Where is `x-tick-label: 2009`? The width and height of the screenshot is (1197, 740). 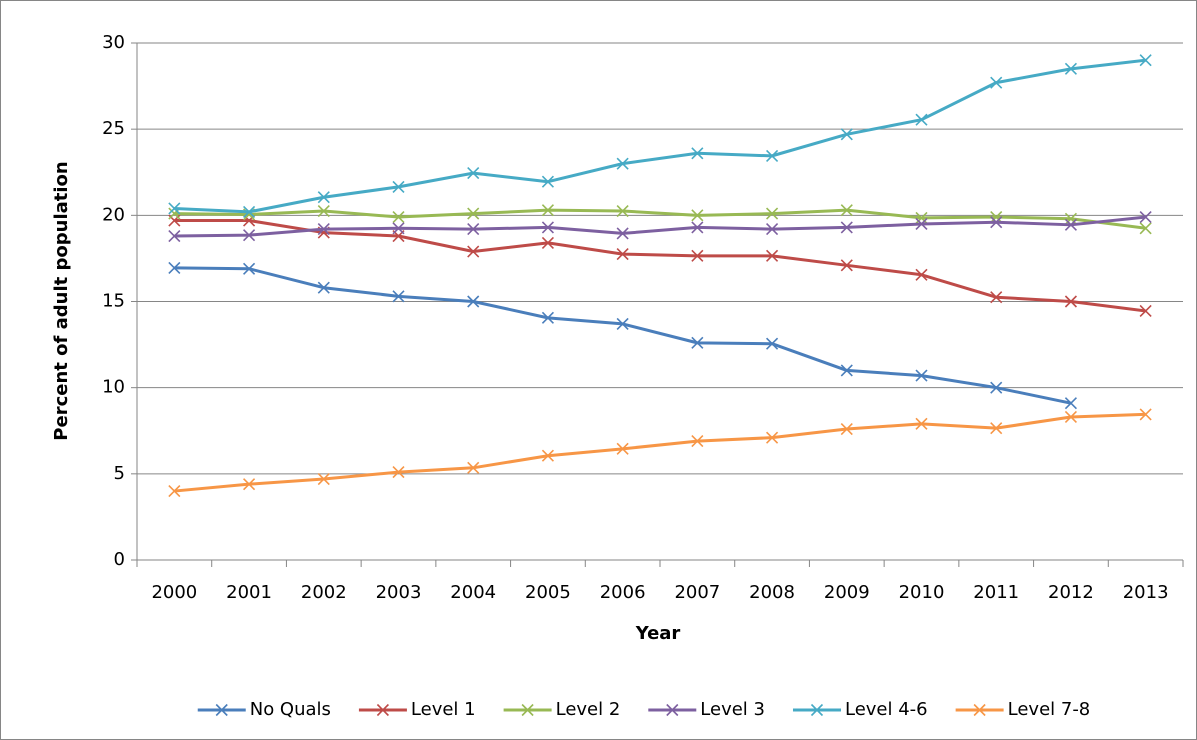
x-tick-label: 2009 is located at coordinates (847, 592).